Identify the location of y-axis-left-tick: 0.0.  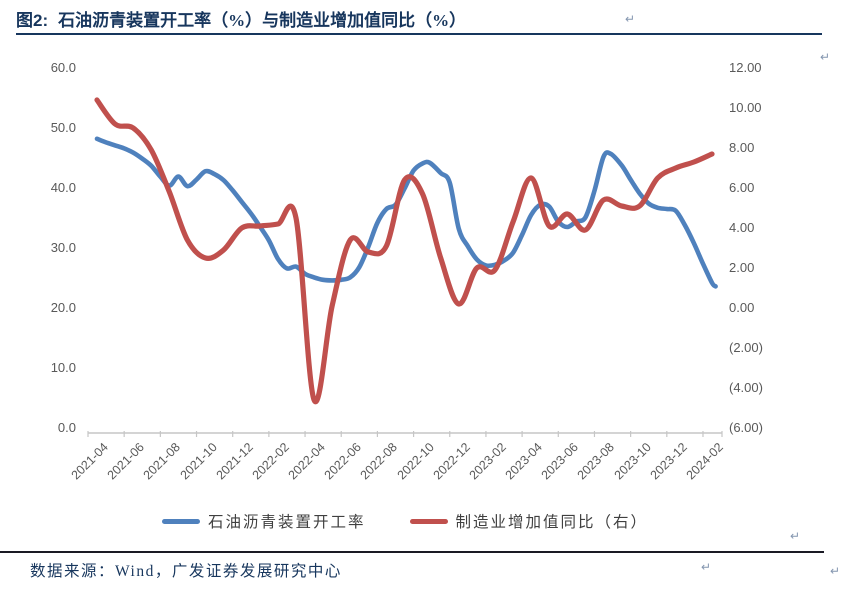
(66, 427).